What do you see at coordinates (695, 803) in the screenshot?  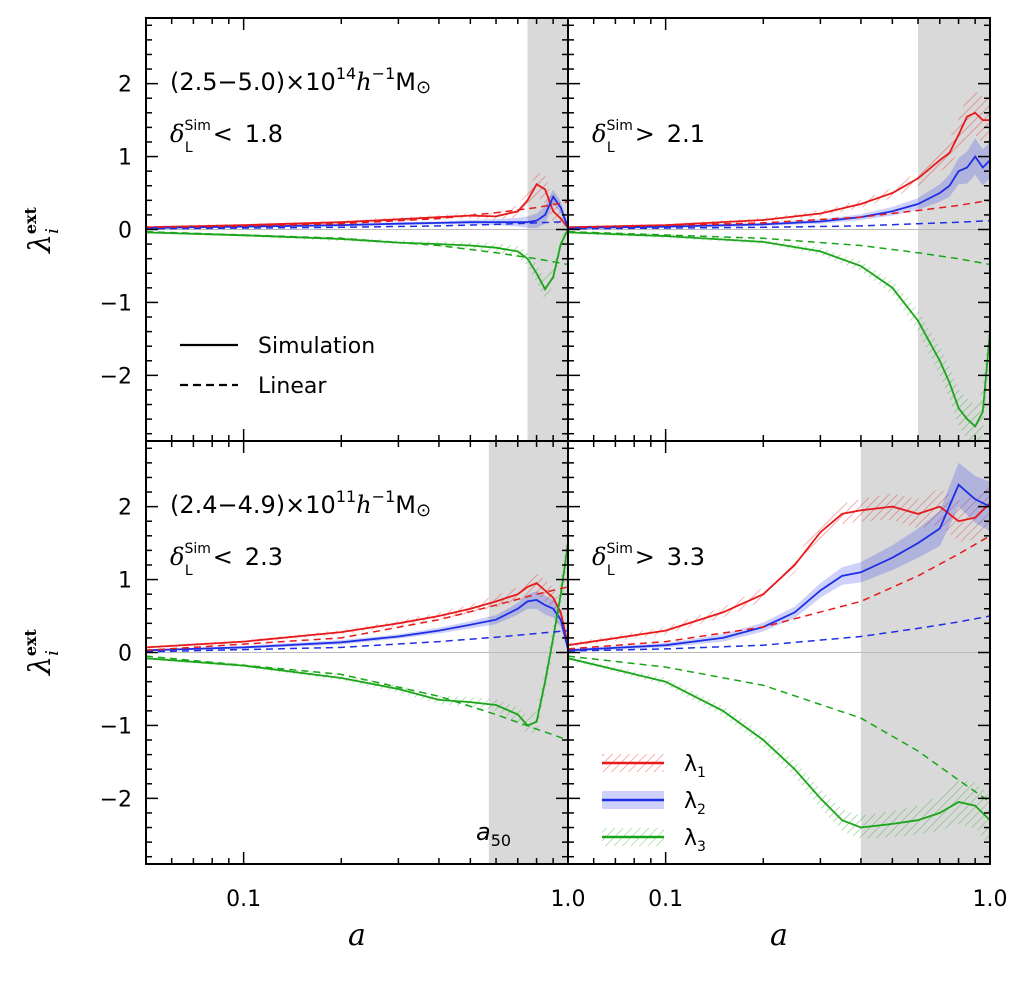 I see `legend-series-label: λ2` at bounding box center [695, 803].